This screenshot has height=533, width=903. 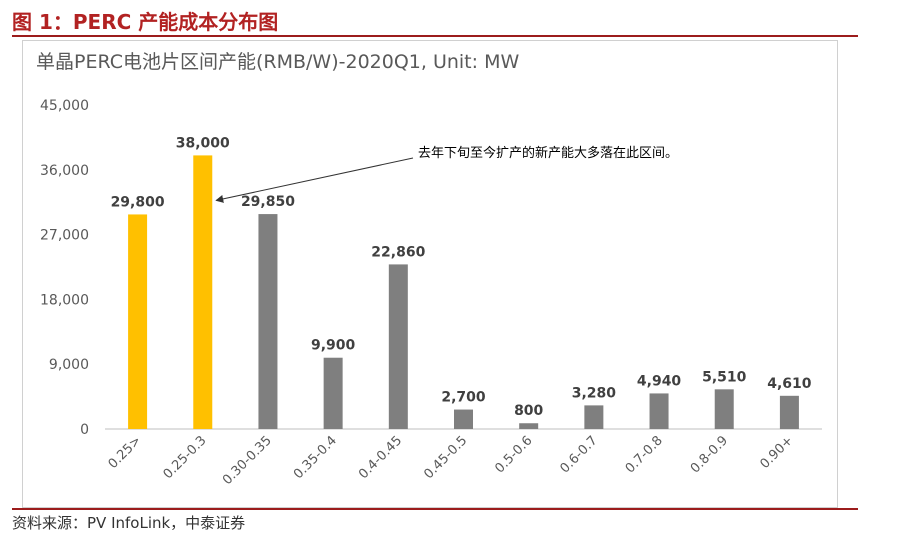 What do you see at coordinates (513, 454) in the screenshot?
I see `x-tick-label: 0.5-0.6` at bounding box center [513, 454].